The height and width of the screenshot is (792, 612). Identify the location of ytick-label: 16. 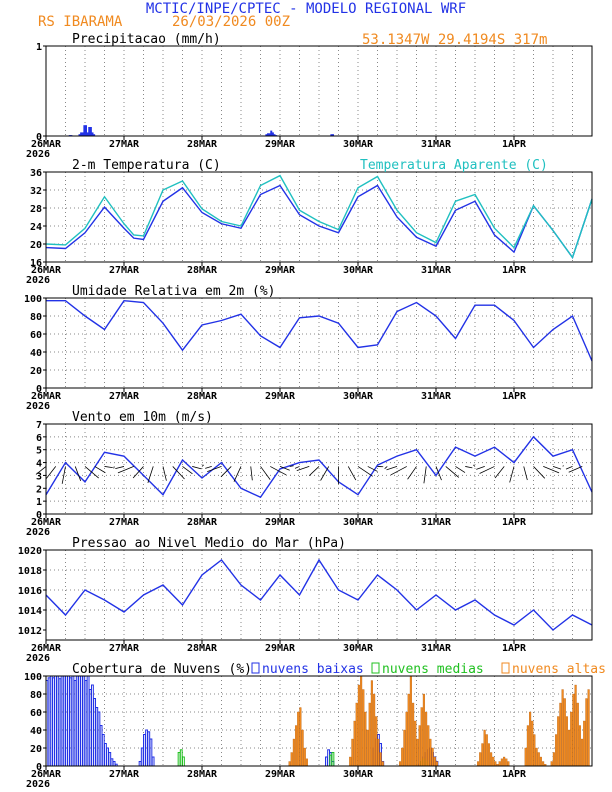
(36, 263).